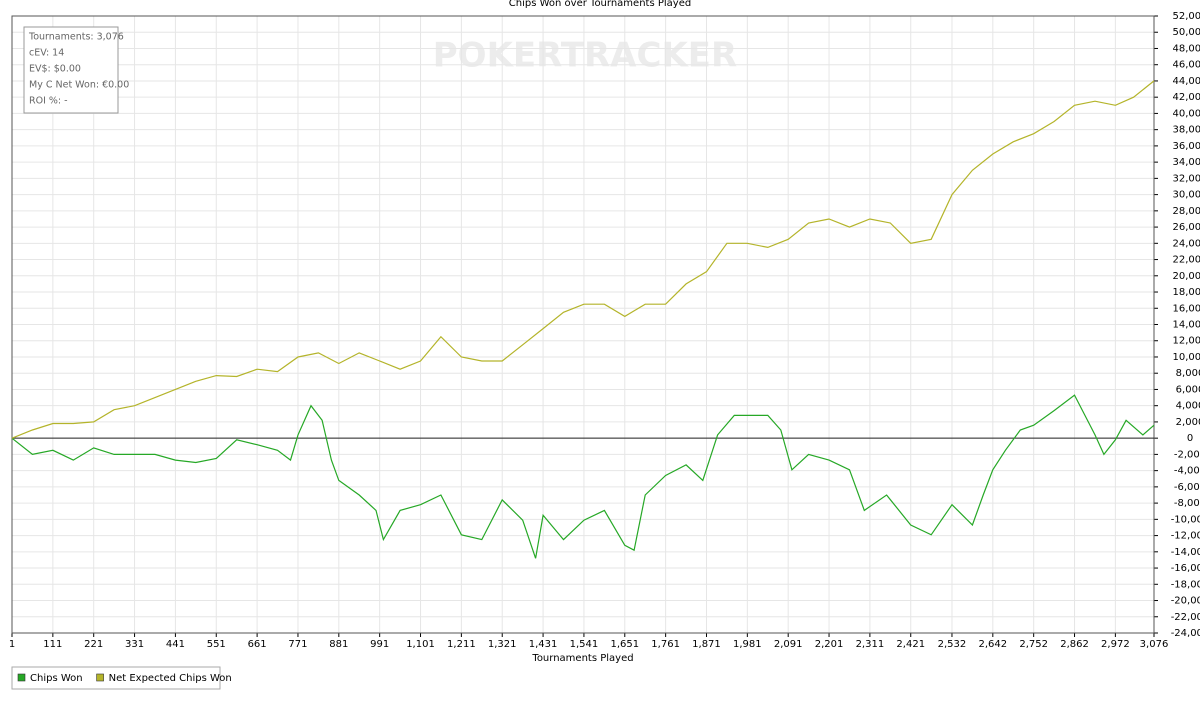 The width and height of the screenshot is (1200, 705). Describe the element at coordinates (79, 85) in the screenshot. I see `stats-line: My C Net Won: €0.00` at that location.